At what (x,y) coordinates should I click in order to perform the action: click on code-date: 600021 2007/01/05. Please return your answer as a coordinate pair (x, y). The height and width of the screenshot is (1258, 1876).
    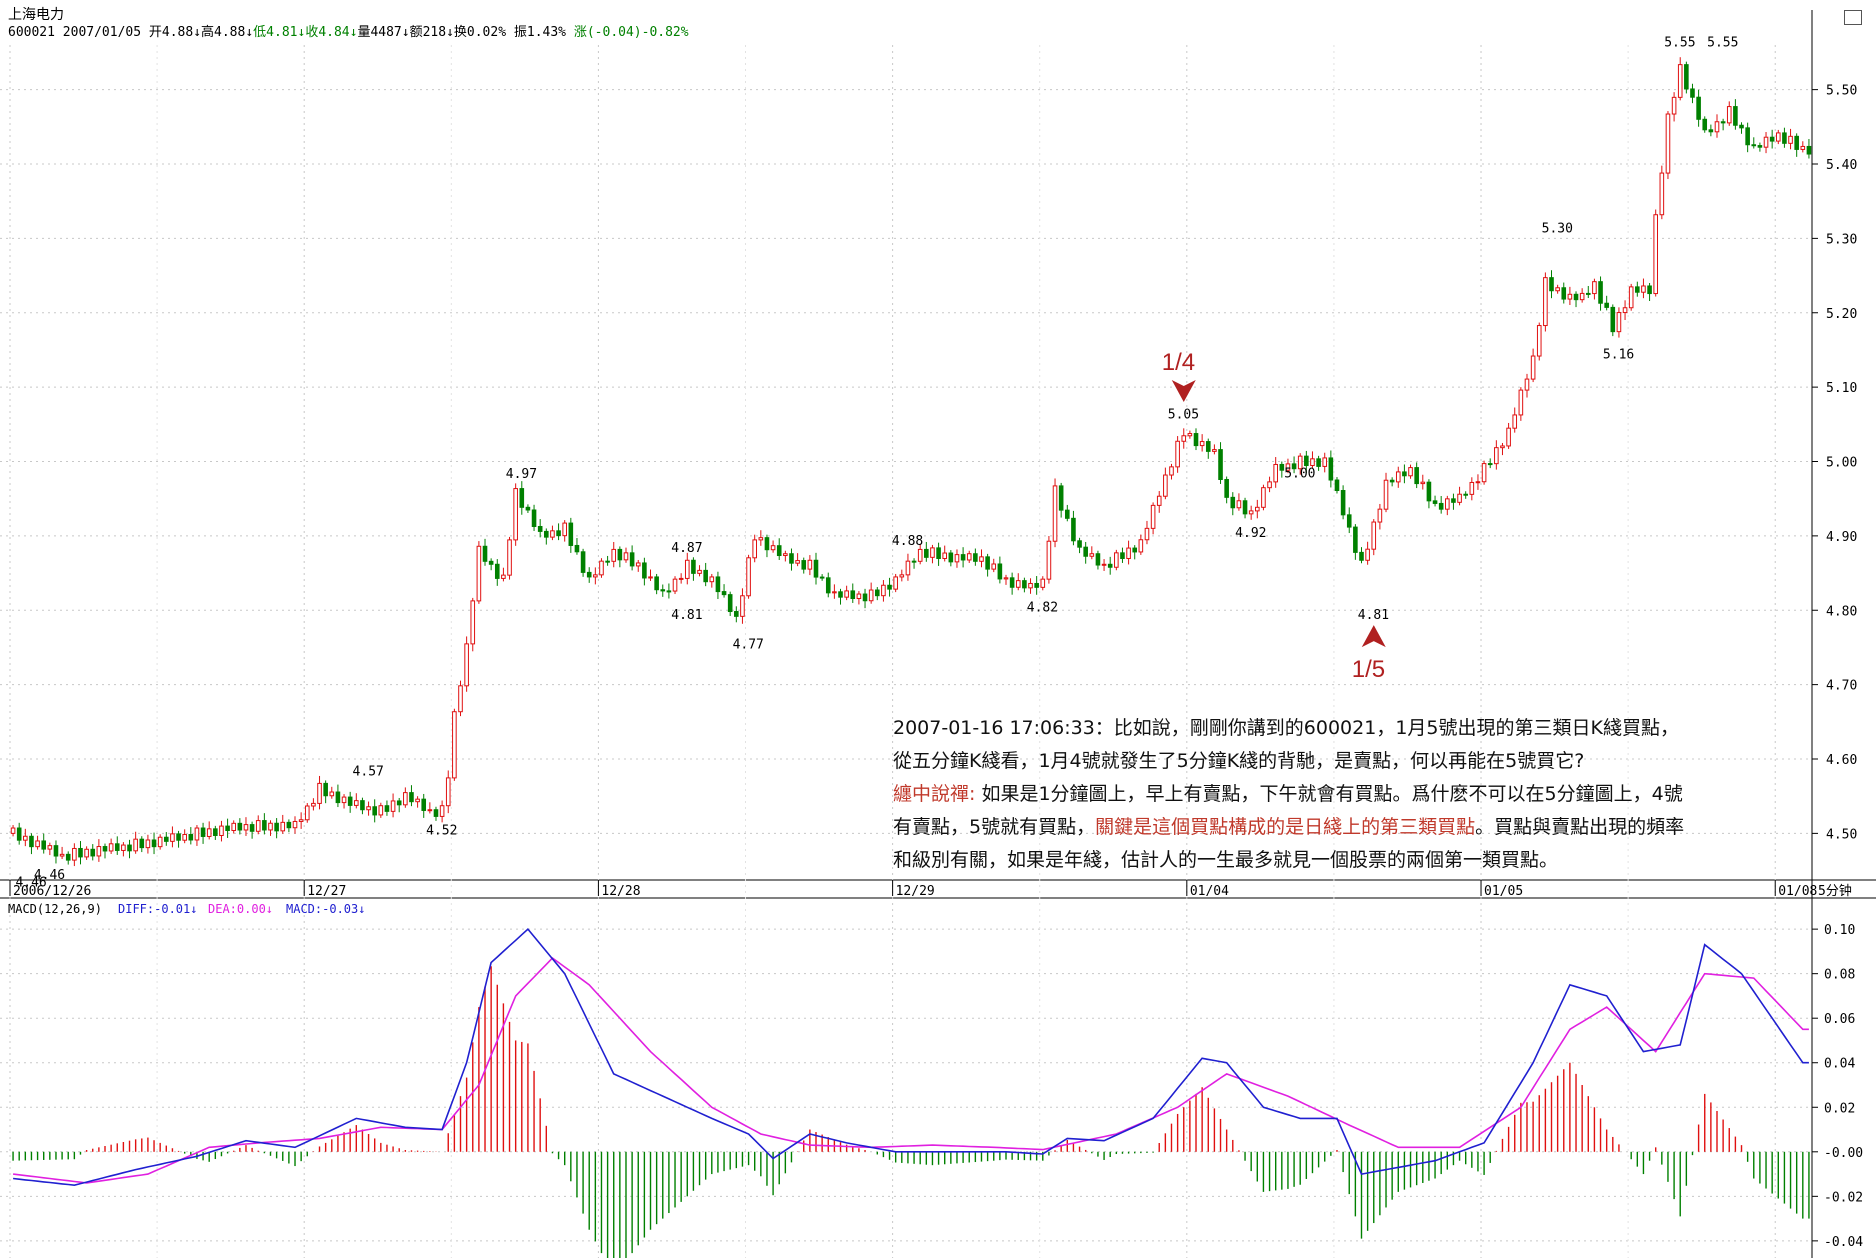
    Looking at the image, I should click on (75, 32).